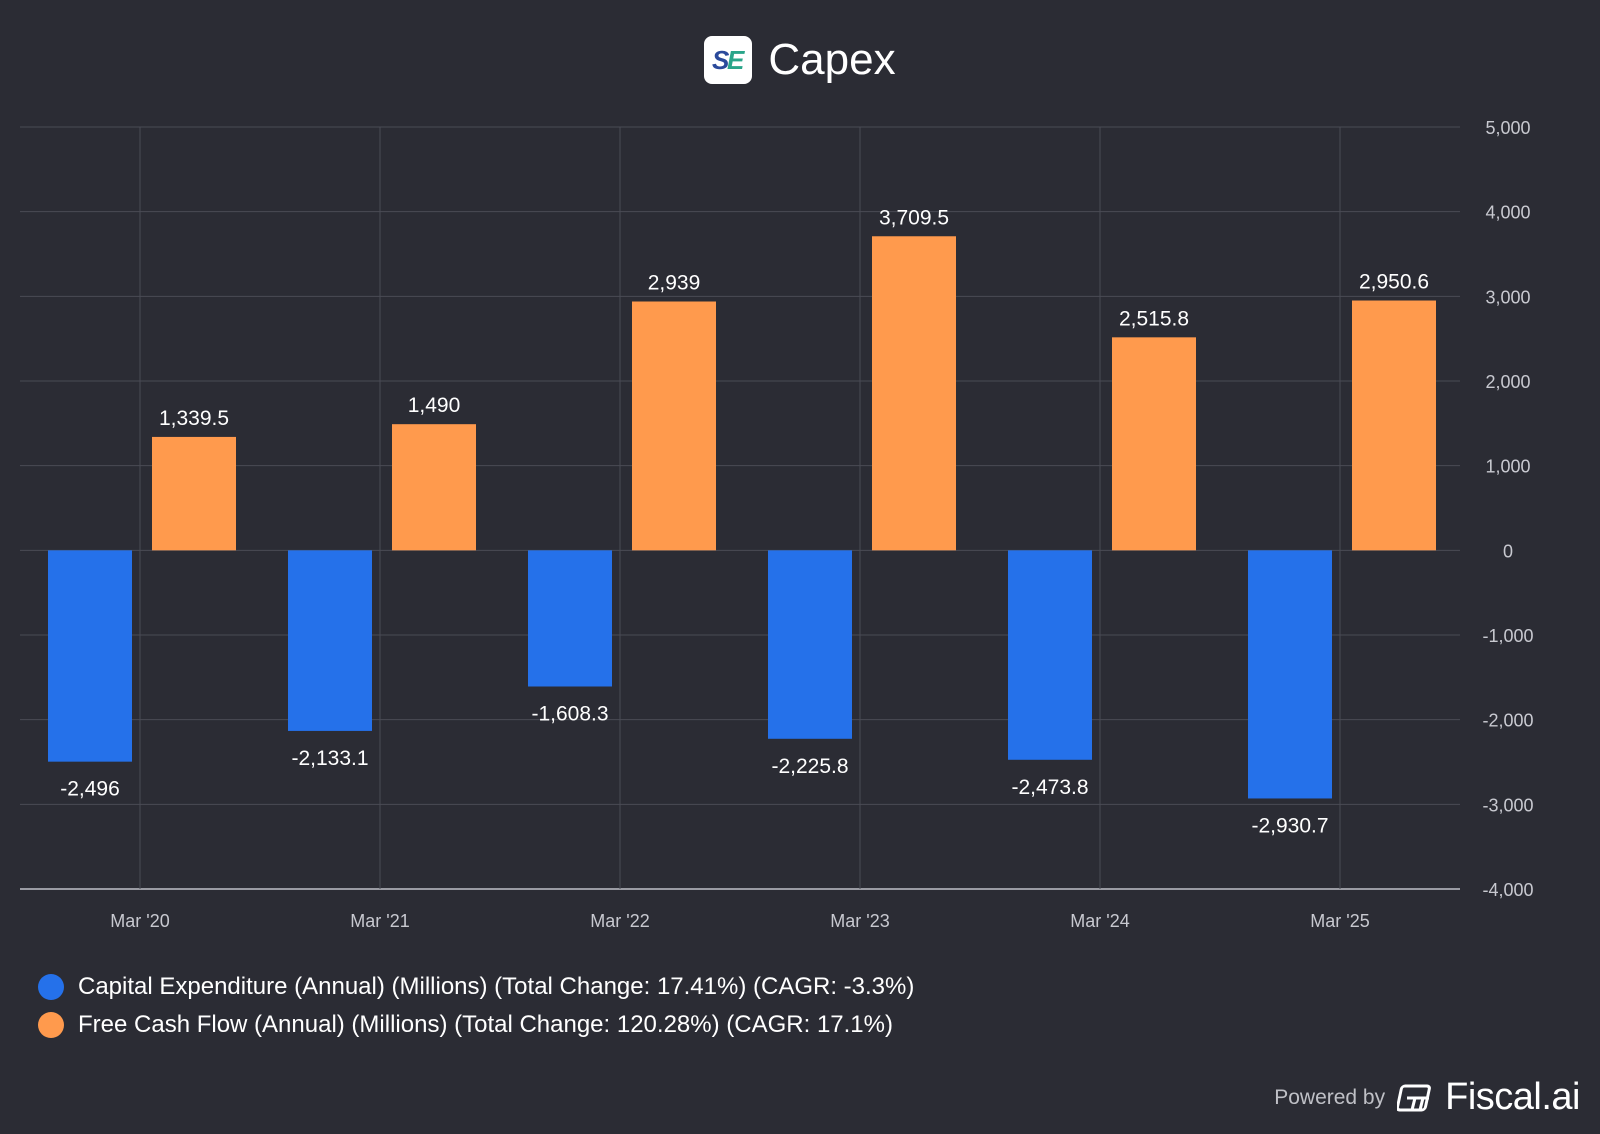 The width and height of the screenshot is (1600, 1134). What do you see at coordinates (674, 282) in the screenshot?
I see `fcf-data-label: 2,939` at bounding box center [674, 282].